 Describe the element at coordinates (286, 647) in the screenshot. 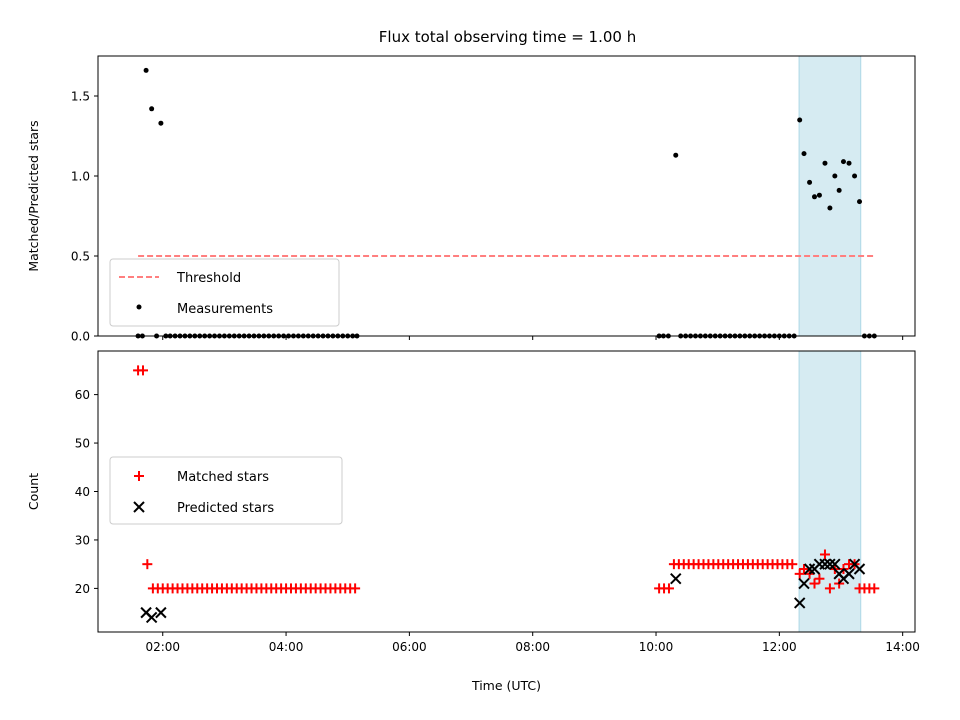

I see `x-tick-label: 04:00` at that location.